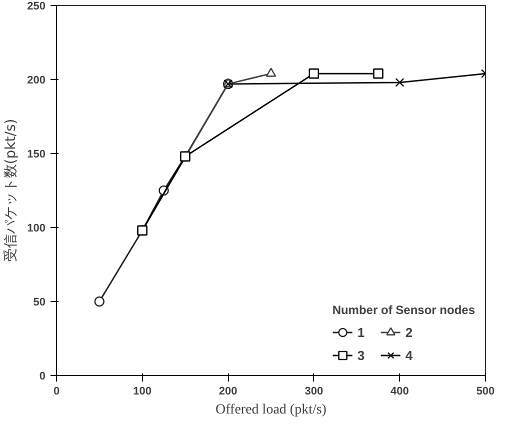 This screenshot has width=507, height=424. I want to click on legend-title: Number of Sensor nodes, so click(403, 310).